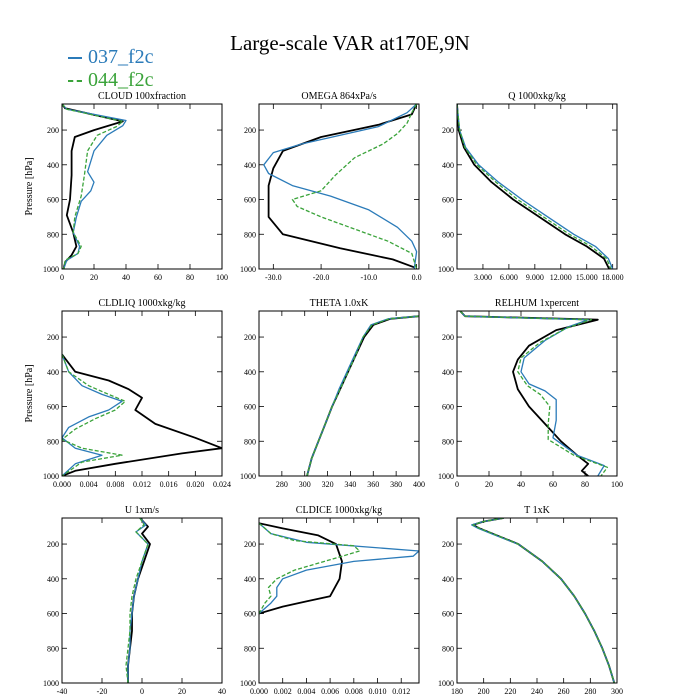  Describe the element at coordinates (419, 484) in the screenshot. I see `x-tick-label: 400` at that location.